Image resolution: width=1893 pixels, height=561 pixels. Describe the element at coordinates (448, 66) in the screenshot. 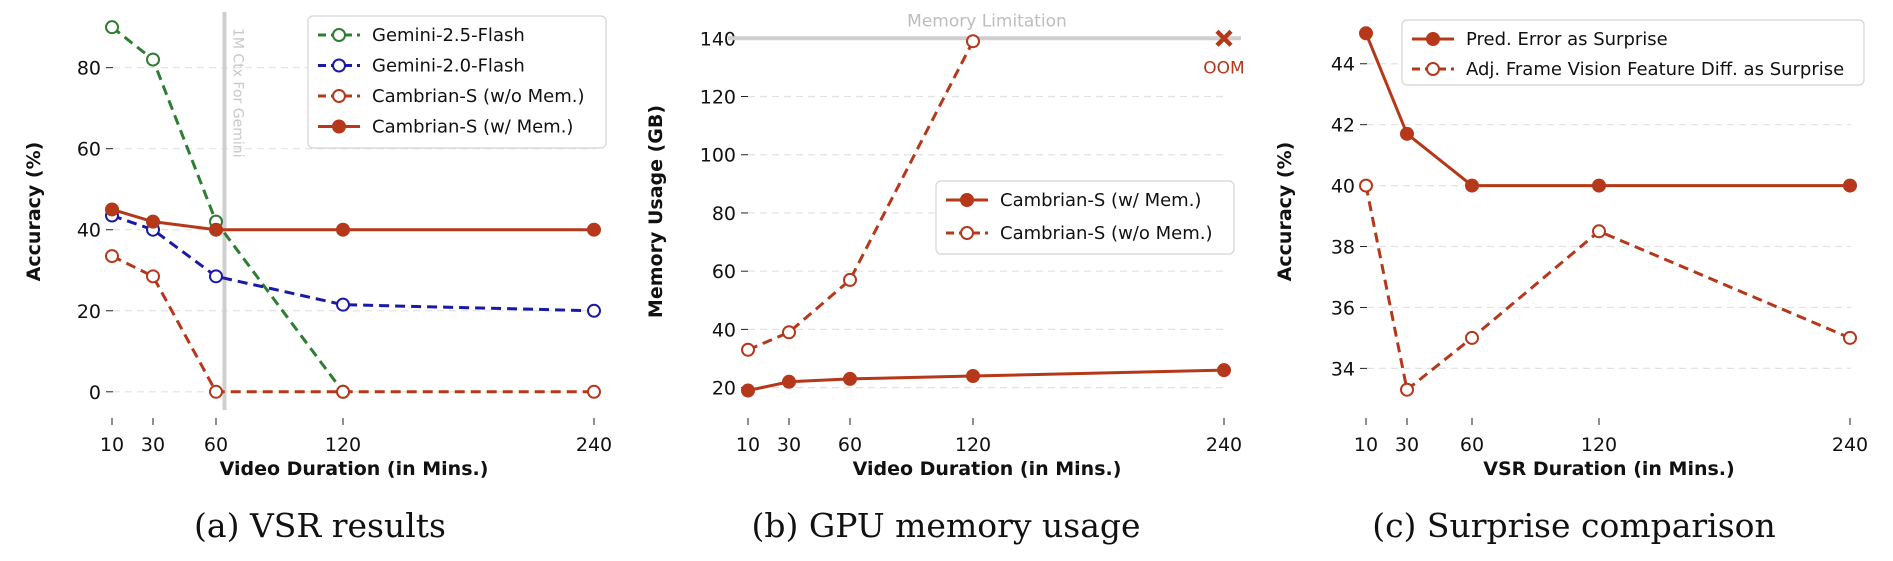

I see `legend-label: Gemini-2.0-Flash` at that location.